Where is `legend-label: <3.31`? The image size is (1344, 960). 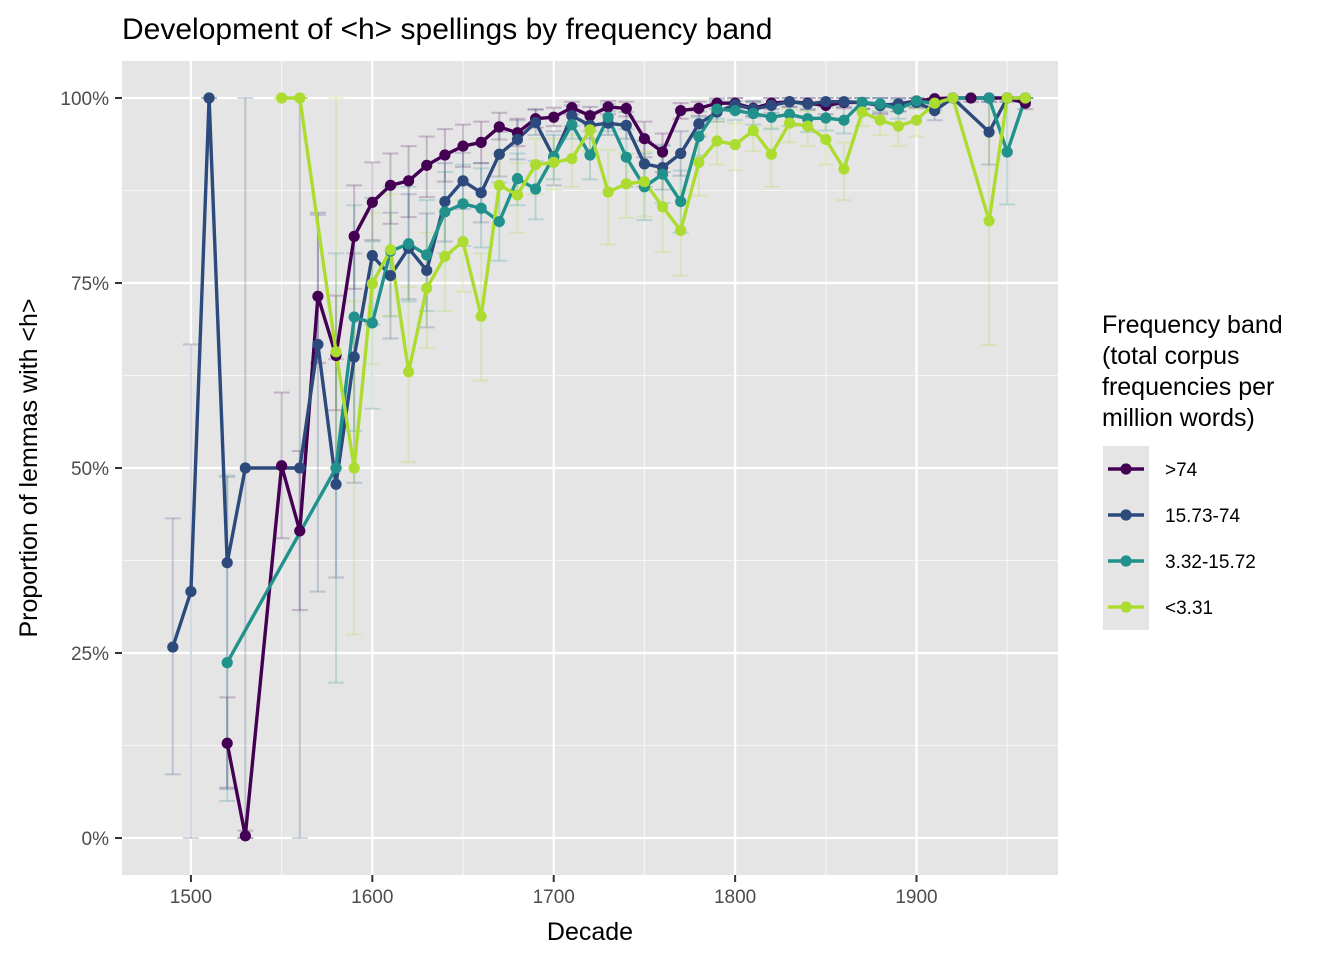
legend-label: <3.31 is located at coordinates (1189, 608).